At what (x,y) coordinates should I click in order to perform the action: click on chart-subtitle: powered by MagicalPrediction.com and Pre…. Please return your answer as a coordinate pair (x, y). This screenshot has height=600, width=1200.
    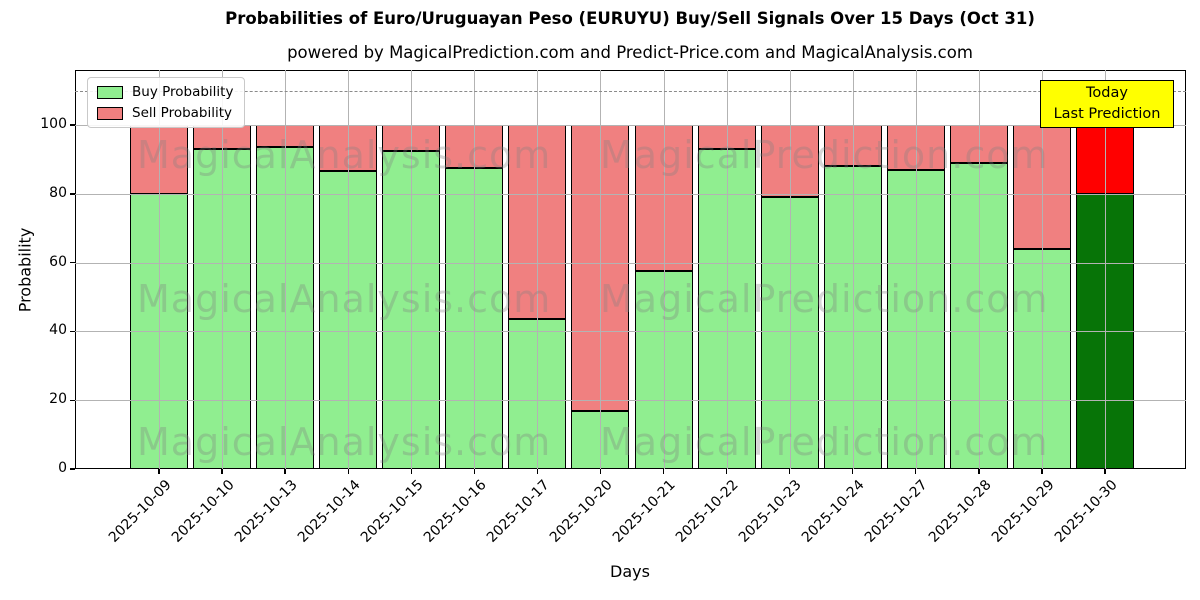
    Looking at the image, I should click on (630, 52).